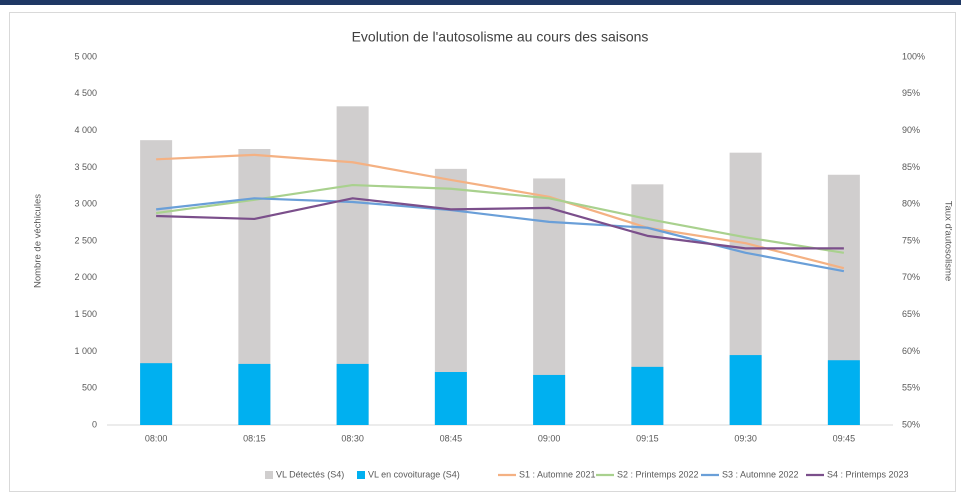 This screenshot has width=961, height=495. What do you see at coordinates (911, 351) in the screenshot?
I see `y2-tick-label: 60%` at bounding box center [911, 351].